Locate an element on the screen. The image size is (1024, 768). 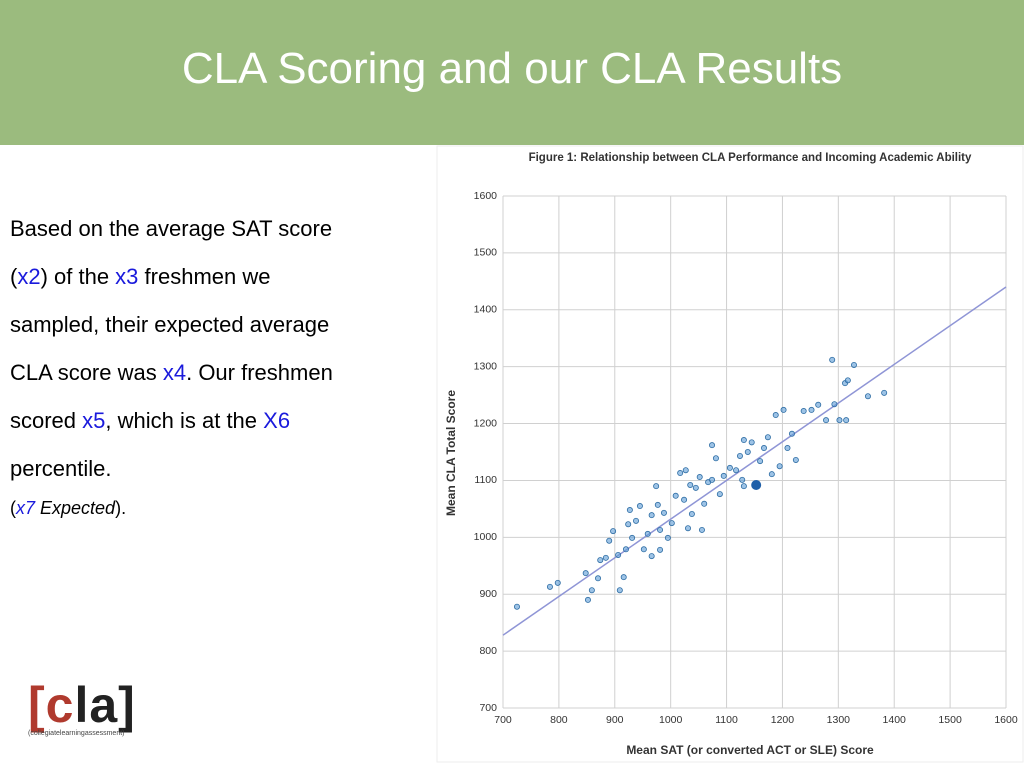
x-tick-label: 1600 is located at coordinates (1006, 720).